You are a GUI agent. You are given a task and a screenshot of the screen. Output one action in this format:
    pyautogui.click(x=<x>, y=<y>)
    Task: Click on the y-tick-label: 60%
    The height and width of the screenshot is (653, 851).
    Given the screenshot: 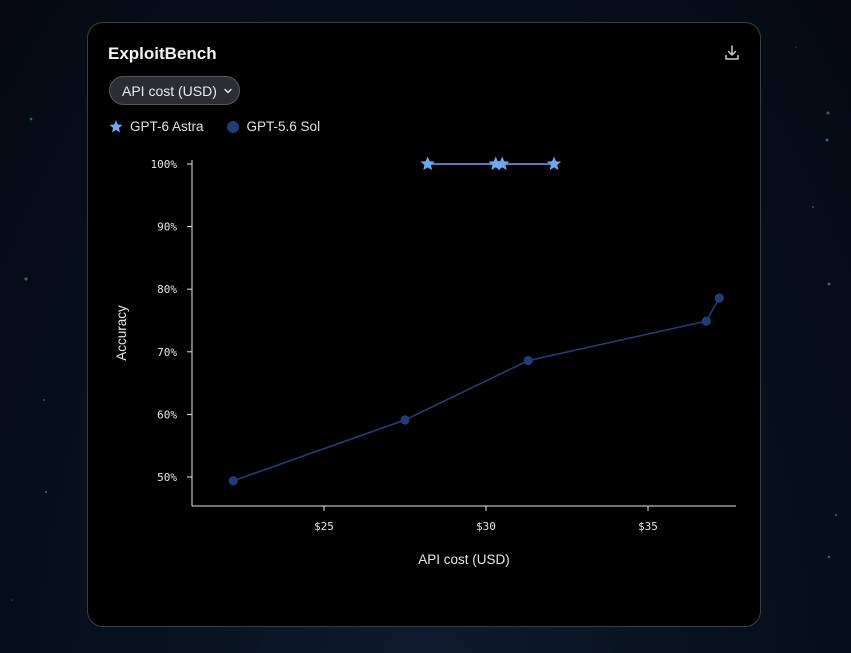 What is the action you would take?
    pyautogui.click(x=167, y=414)
    